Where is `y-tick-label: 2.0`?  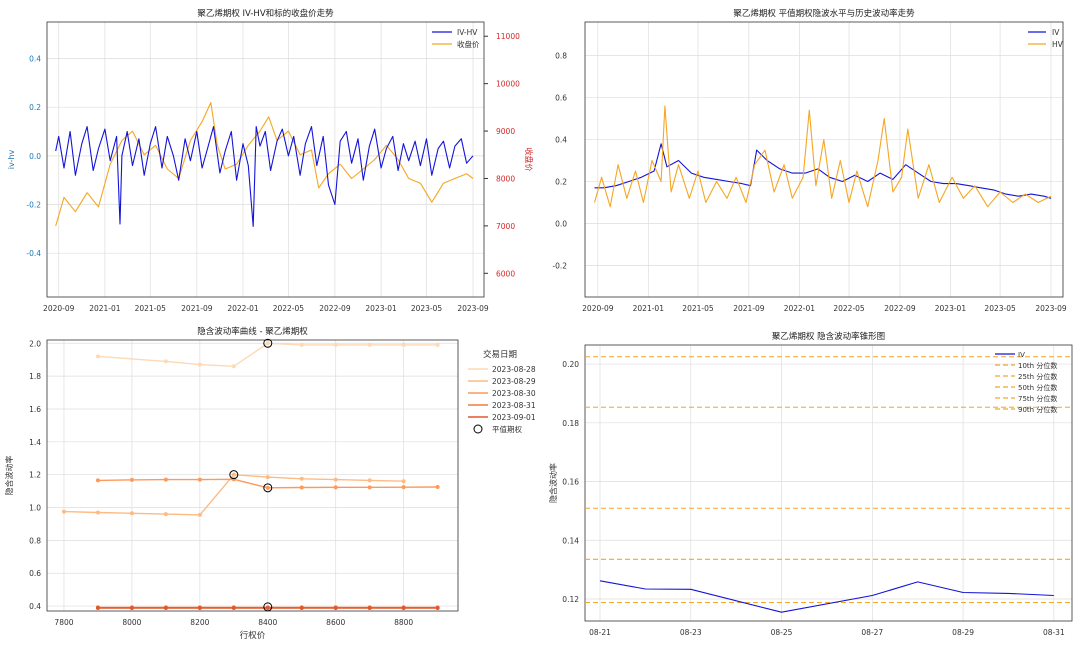
y-tick-label: 2.0 is located at coordinates (35, 343).